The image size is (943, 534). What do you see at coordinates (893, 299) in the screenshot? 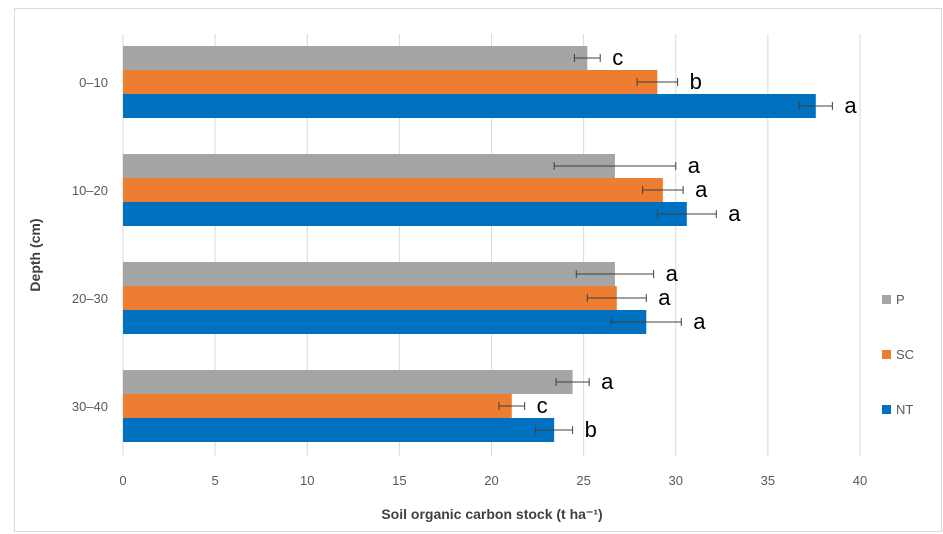
I see `legend-item-p: P` at bounding box center [893, 299].